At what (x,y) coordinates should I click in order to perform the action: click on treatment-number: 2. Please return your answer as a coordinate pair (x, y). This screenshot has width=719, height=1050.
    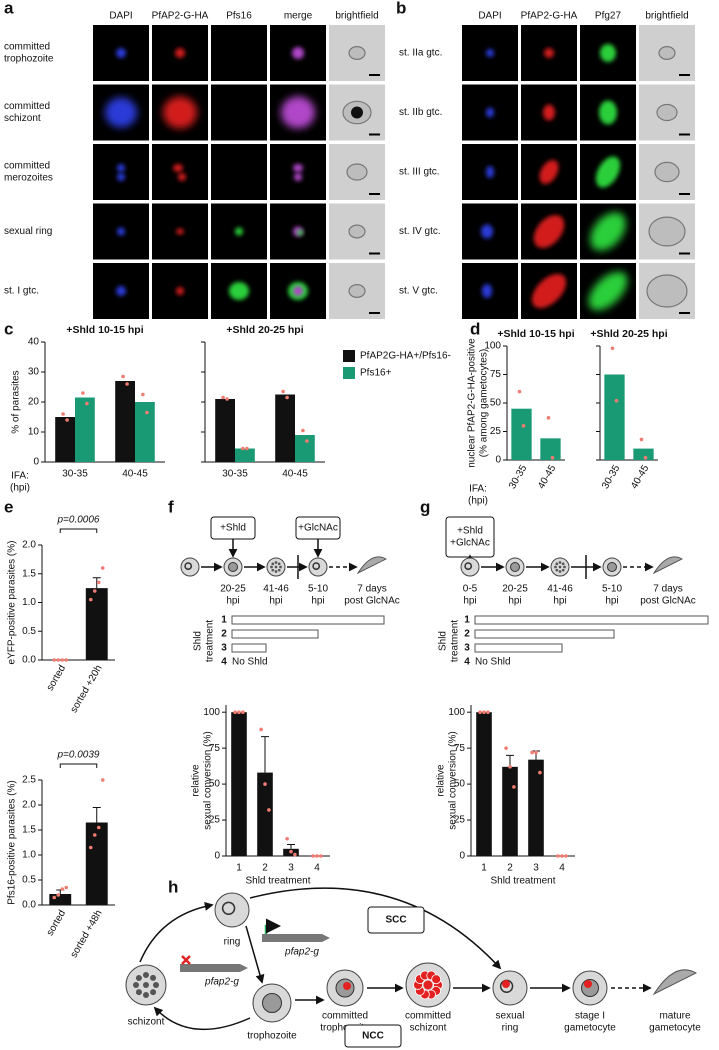
    Looking at the image, I should click on (224, 634).